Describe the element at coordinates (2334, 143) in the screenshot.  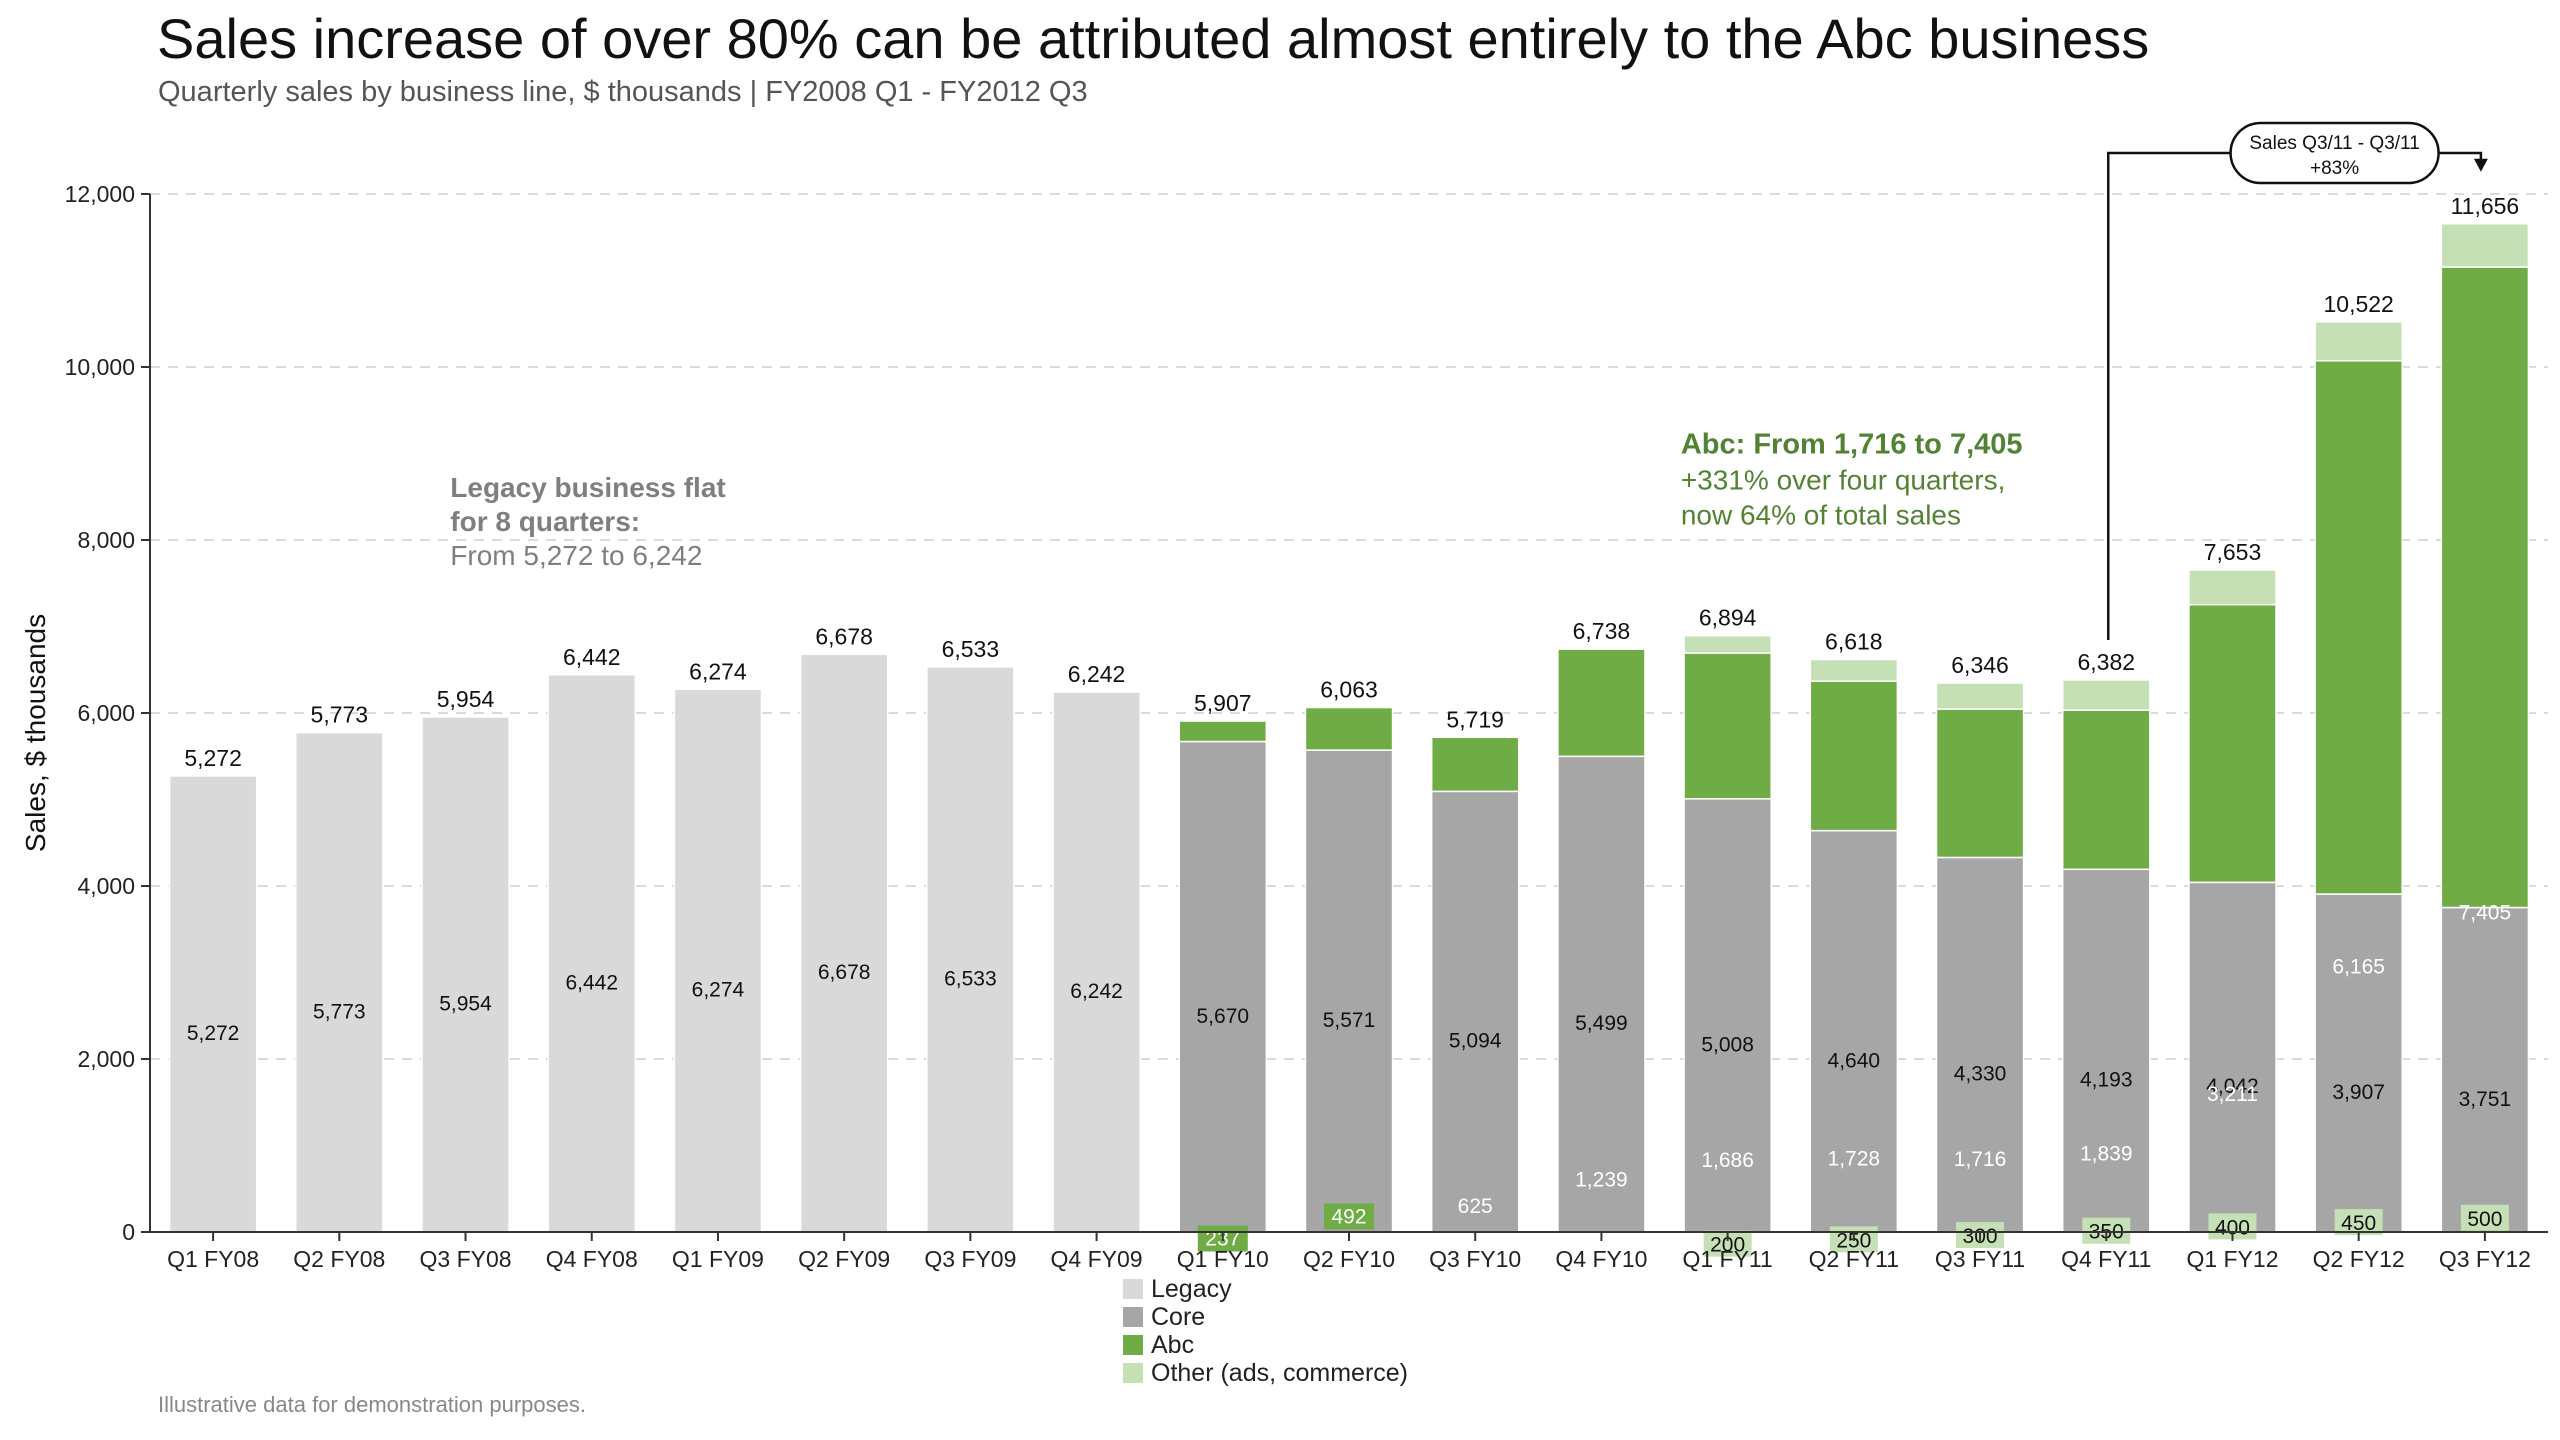
I see `growth-callout-line1: Sales Q3/11 - Q3/11` at that location.